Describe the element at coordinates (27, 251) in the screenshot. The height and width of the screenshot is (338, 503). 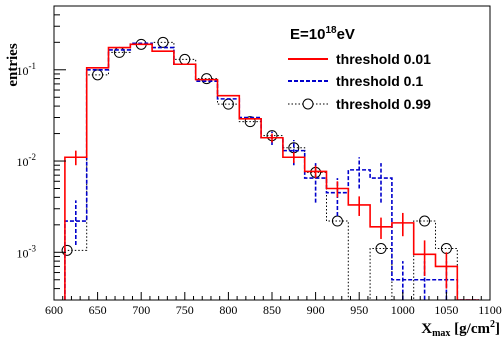
I see `y-tick-label: 10⁻³` at that location.